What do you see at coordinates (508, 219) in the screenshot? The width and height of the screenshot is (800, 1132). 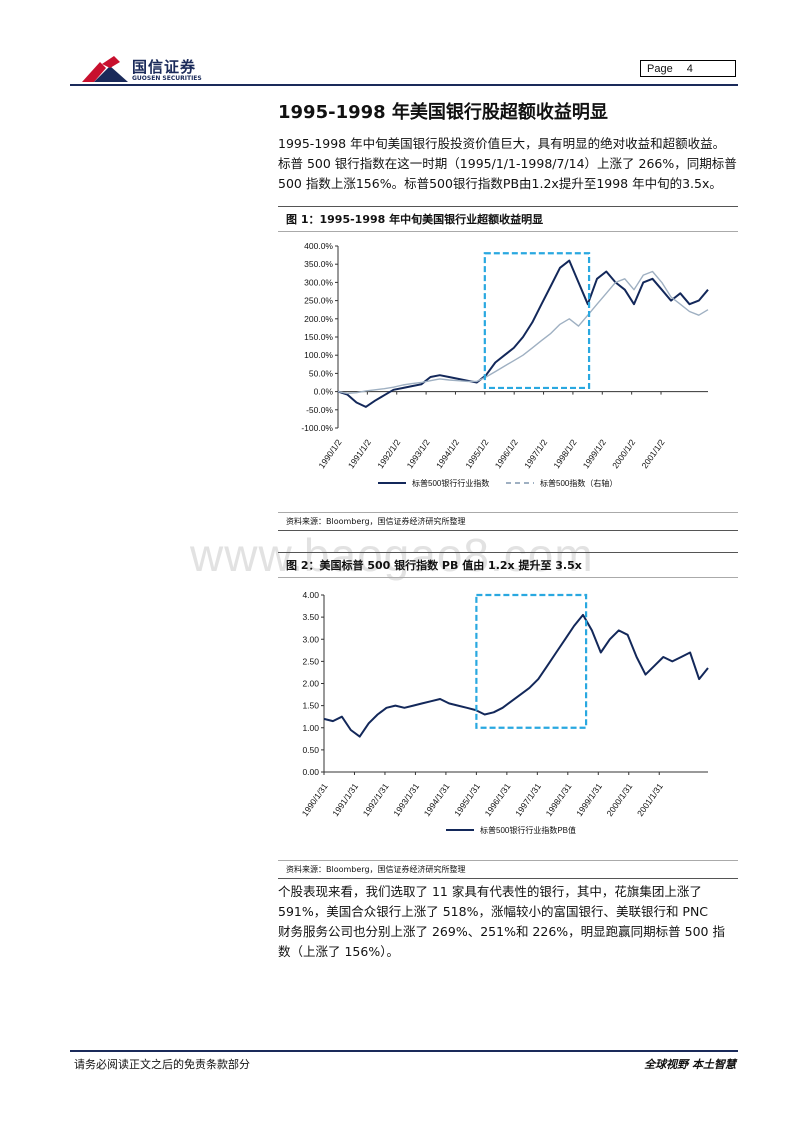 I see `figure1-caption: 图 1：1995-1998 年中旬美国银行业超额收益明显` at bounding box center [508, 219].